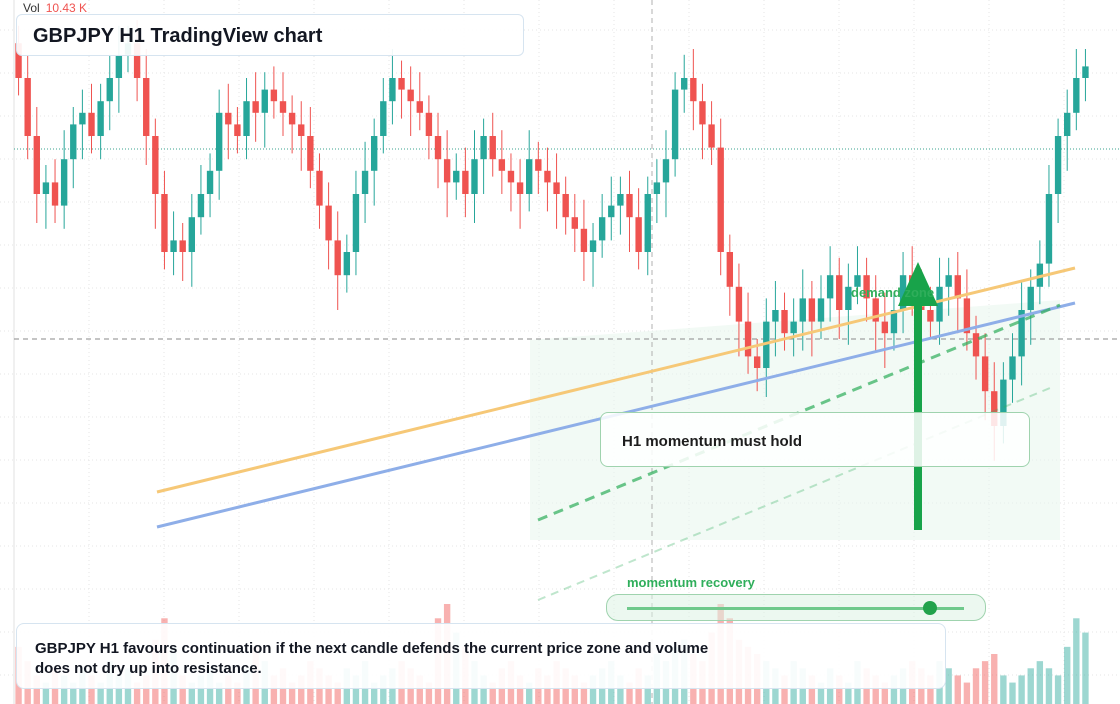 The image size is (1120, 704). What do you see at coordinates (691, 582) in the screenshot?
I see `recovery-slider-label: momentum recovery` at bounding box center [691, 582].